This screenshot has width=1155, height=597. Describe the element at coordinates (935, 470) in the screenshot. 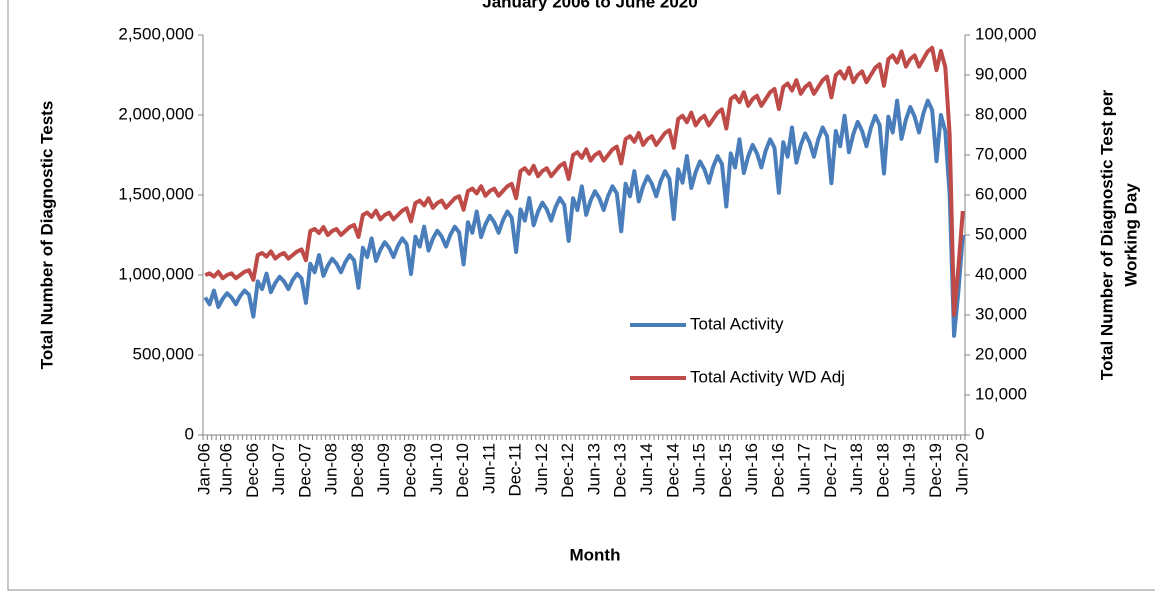

I see `x-tick-label: Dec-19` at that location.